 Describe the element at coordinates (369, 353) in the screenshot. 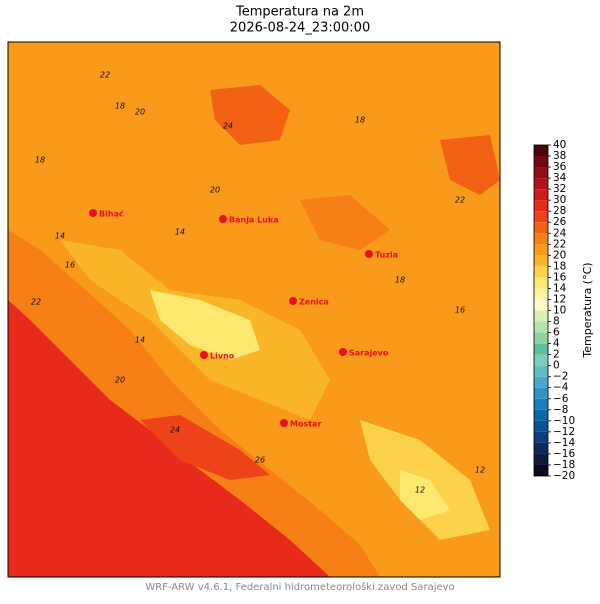

I see `city-label: Sarajevo` at that location.